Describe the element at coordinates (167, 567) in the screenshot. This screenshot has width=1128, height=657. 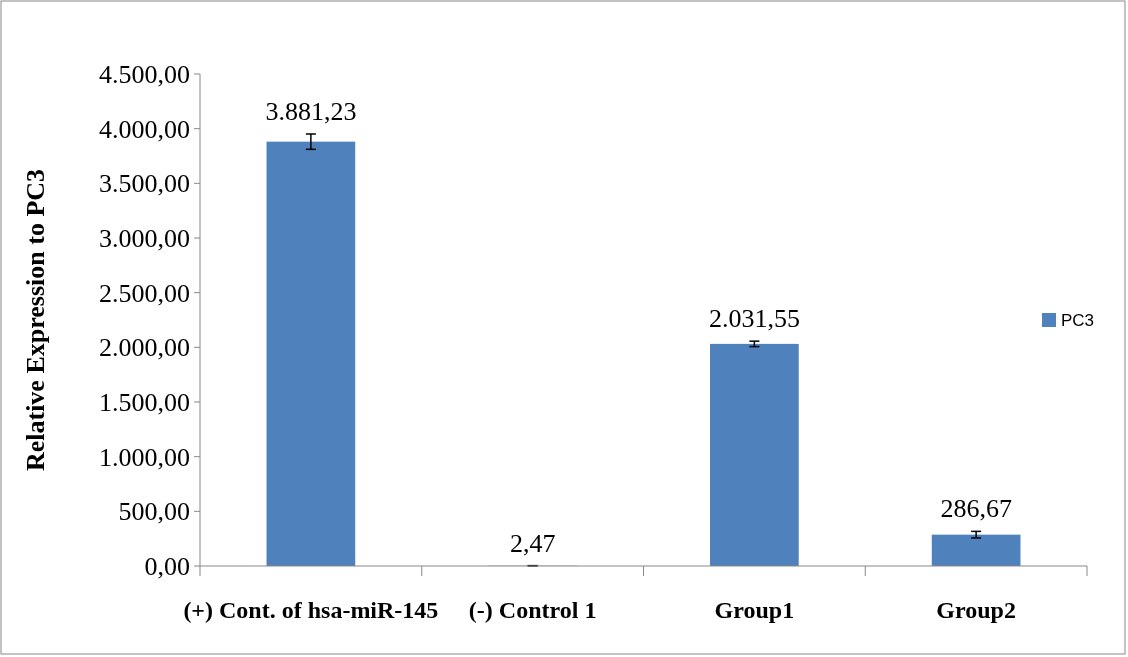
I see `y-tick-label: 0,00` at that location.